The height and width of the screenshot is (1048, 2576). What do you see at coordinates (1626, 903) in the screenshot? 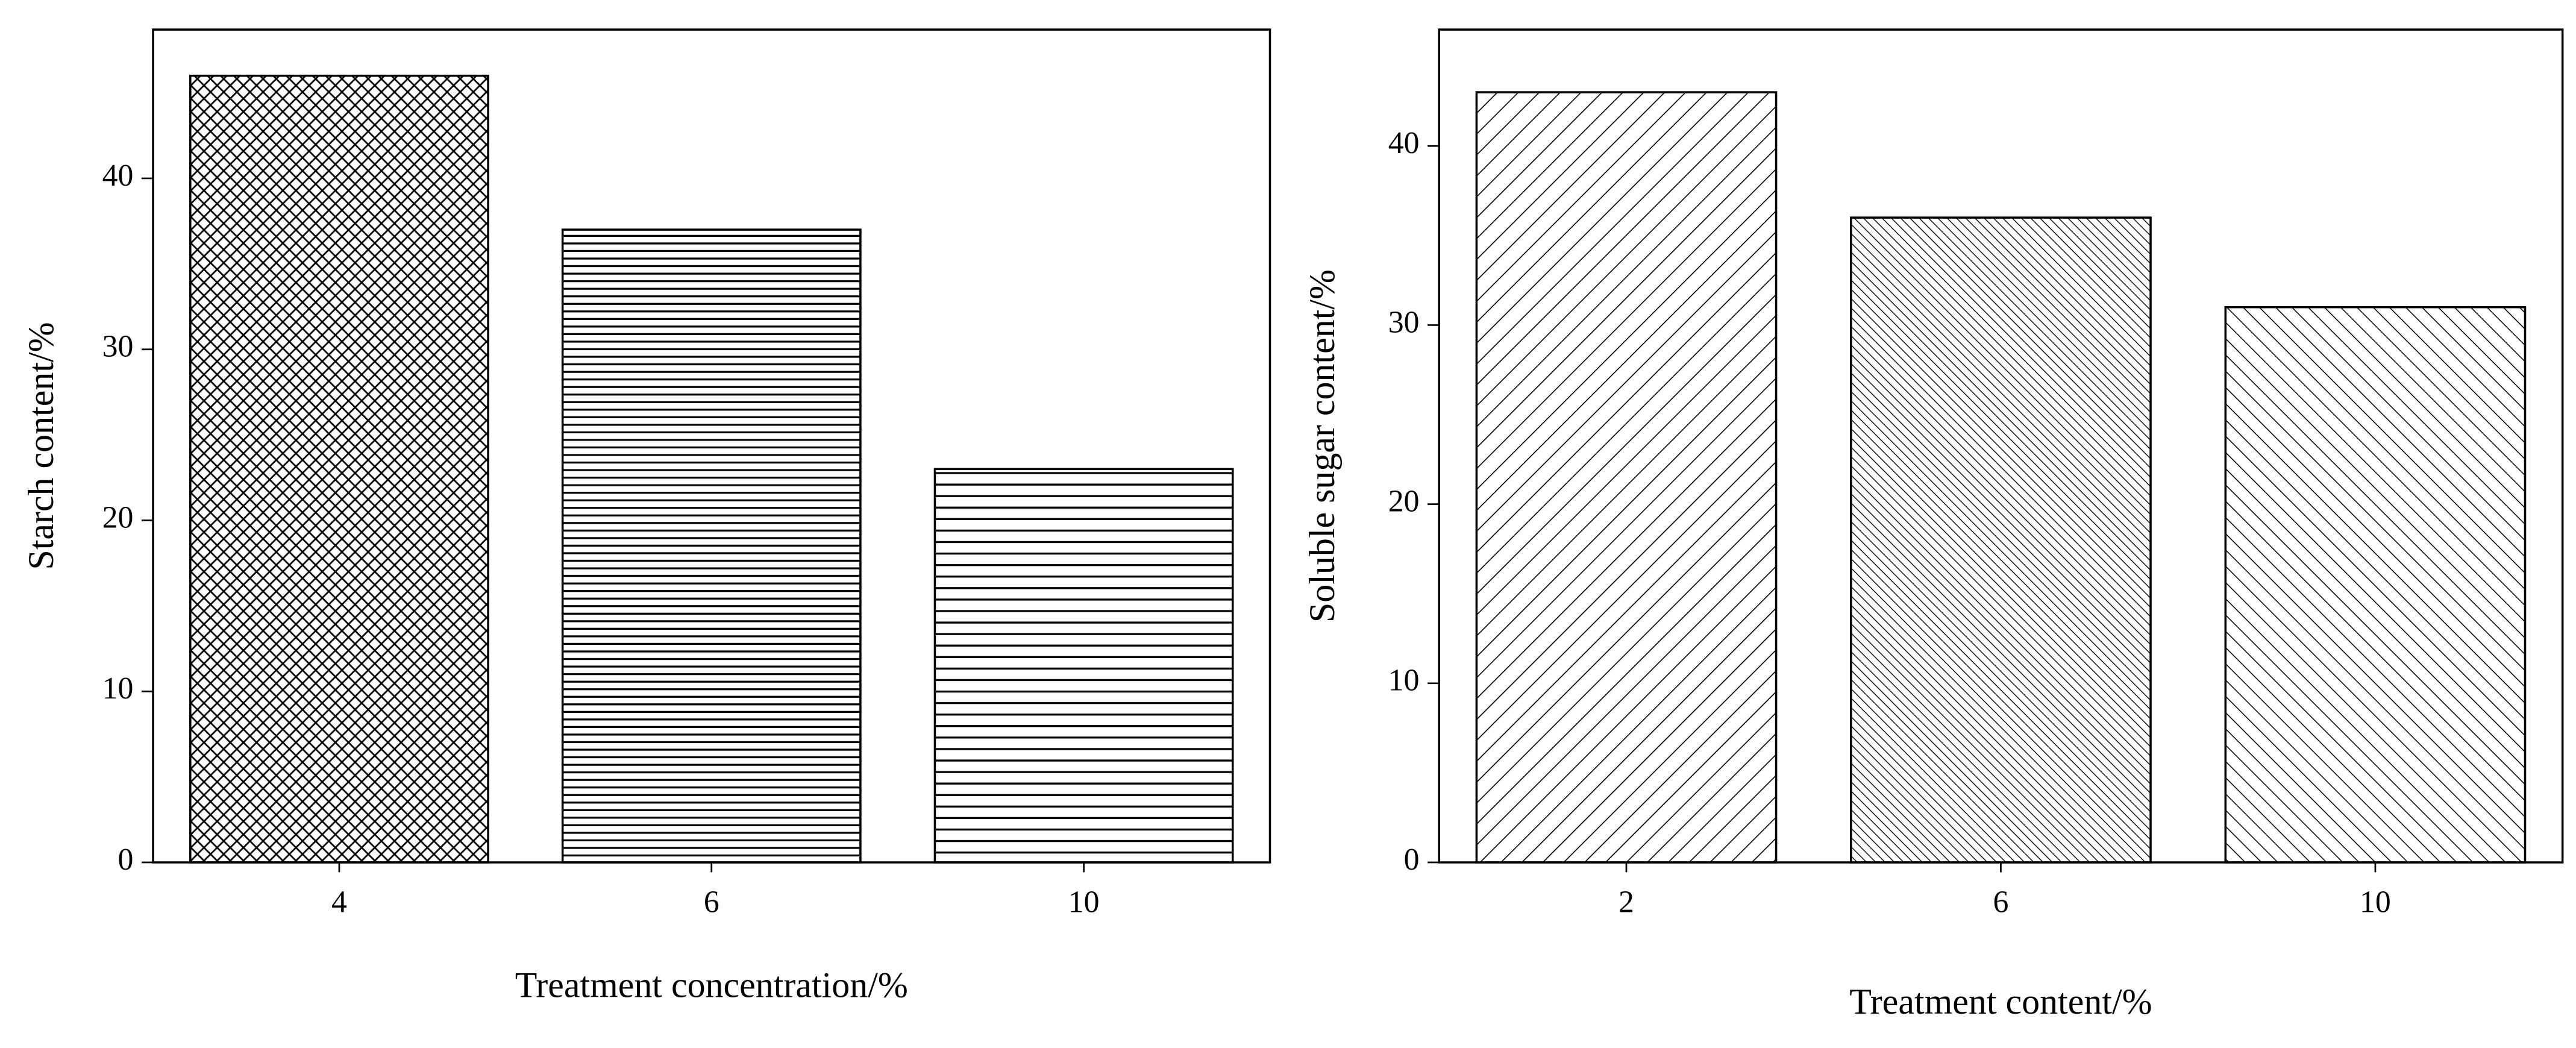
I see `x-tick-label: 2` at bounding box center [1626, 903].